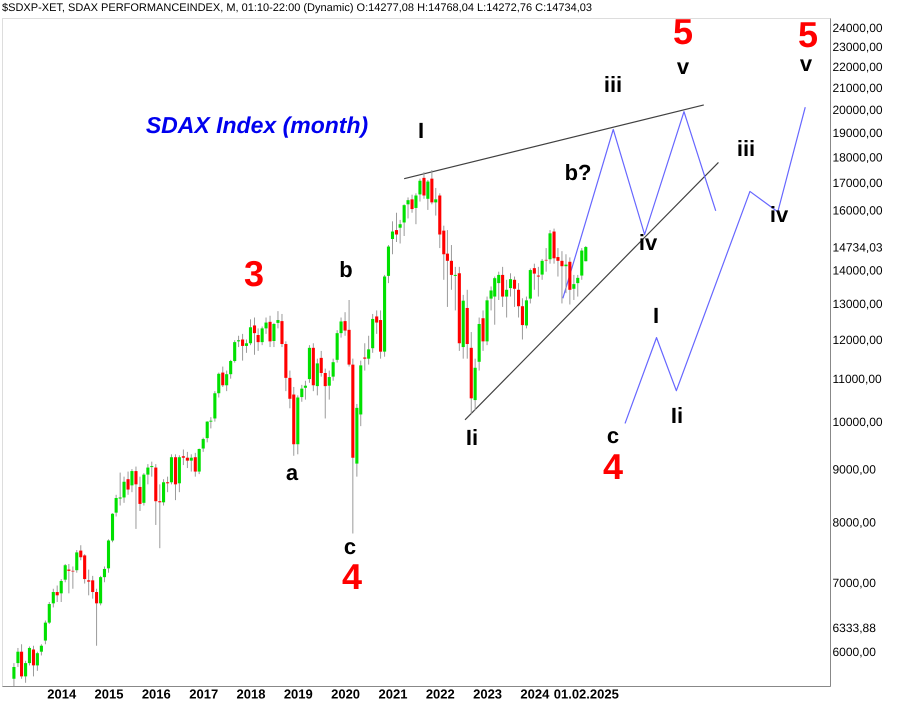 Image resolution: width=910 pixels, height=712 pixels. What do you see at coordinates (487, 694) in the screenshot?
I see `x-tick-label: 2023` at bounding box center [487, 694].